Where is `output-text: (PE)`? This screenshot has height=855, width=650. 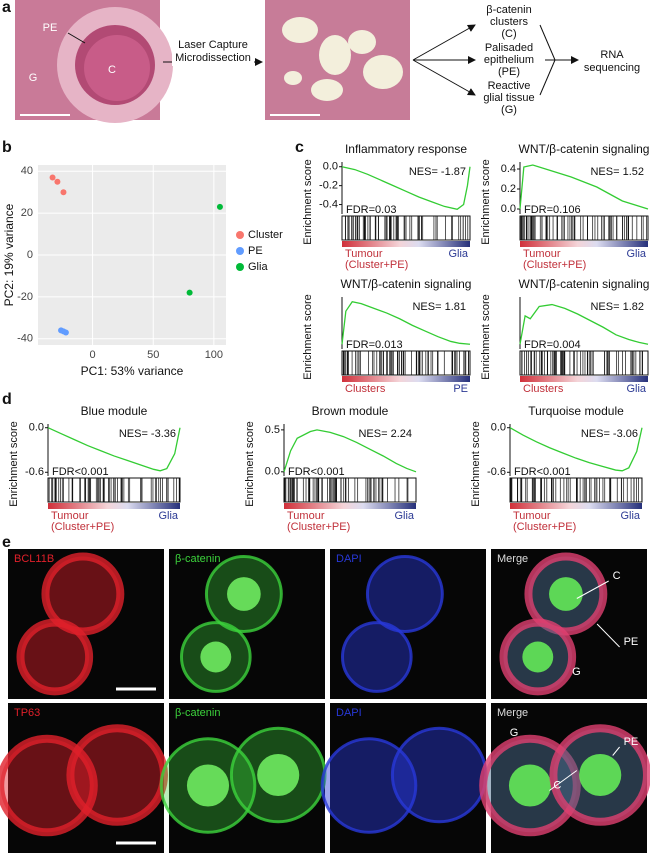 output-text: (PE) is located at coordinates (509, 72).